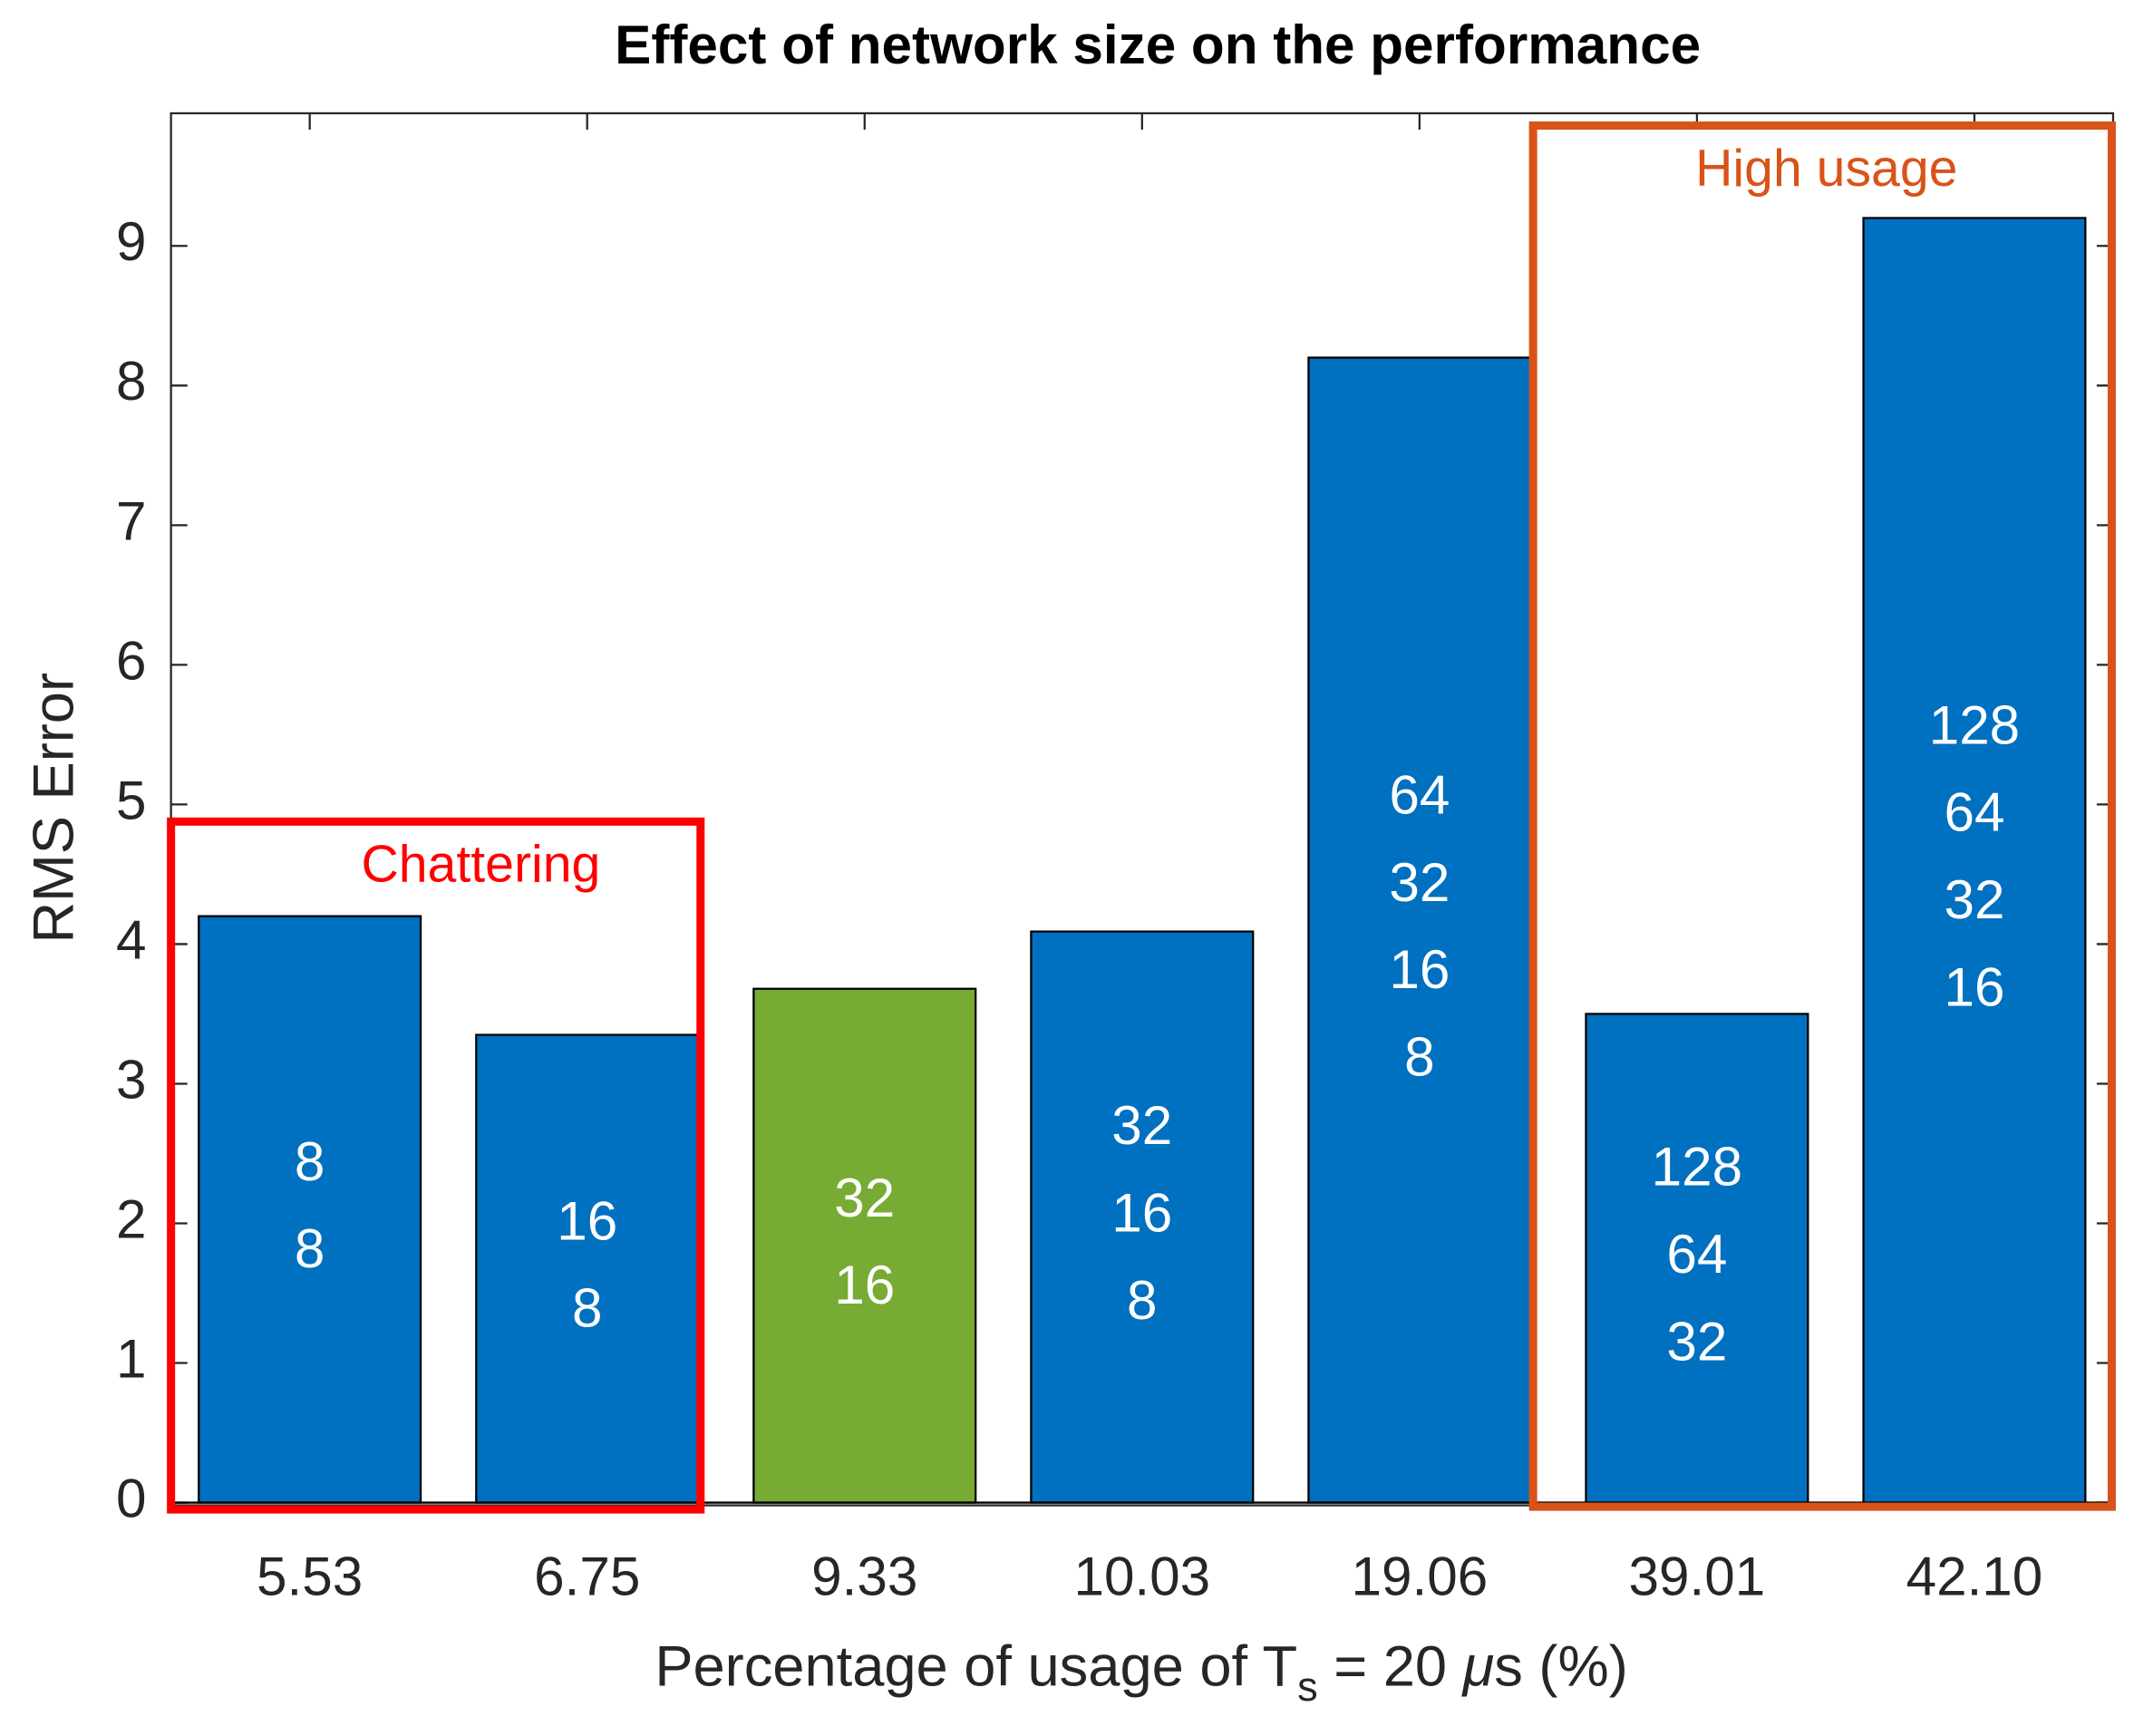  What do you see at coordinates (1478, 1666) in the screenshot?
I see `x-label-part: μ` at bounding box center [1478, 1666].